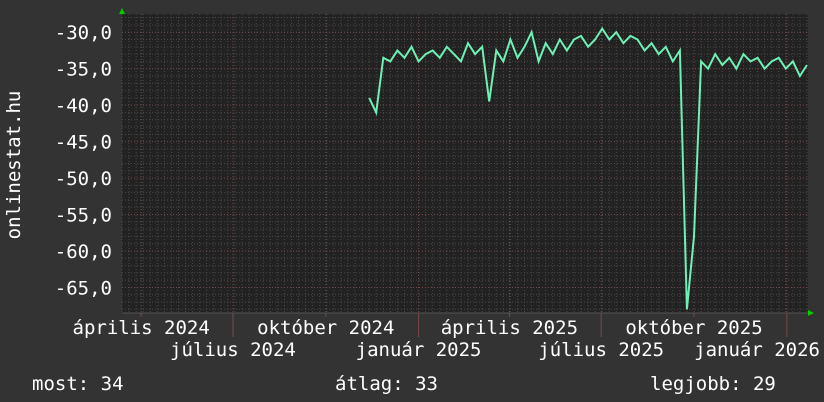  Describe the element at coordinates (509, 328) in the screenshot. I see `x-tick-label: április 2025` at that location.